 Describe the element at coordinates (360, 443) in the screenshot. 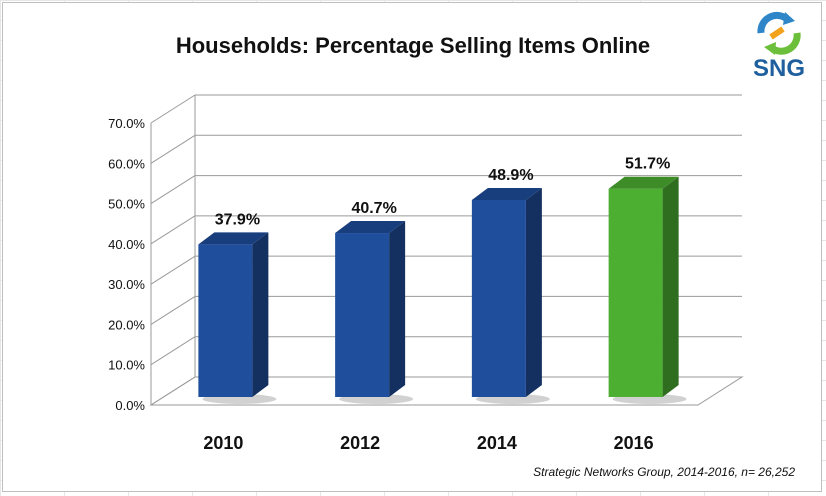

I see `x-tick-label: 2012` at that location.